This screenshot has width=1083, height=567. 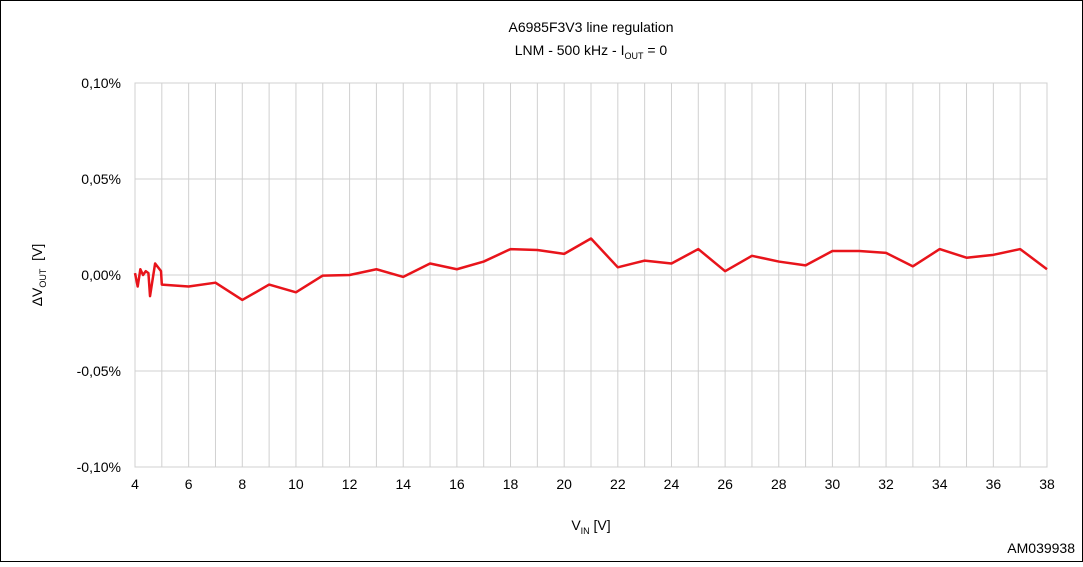 I want to click on series-line, so click(x=590, y=269).